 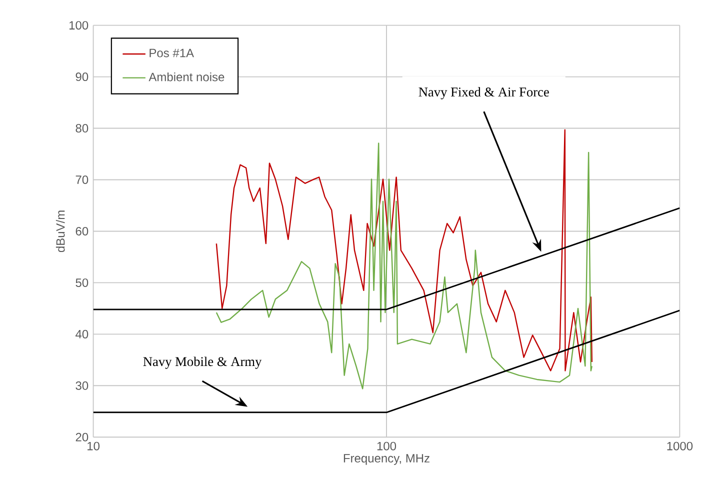 I want to click on y-tick-label: 50, so click(x=82, y=282).